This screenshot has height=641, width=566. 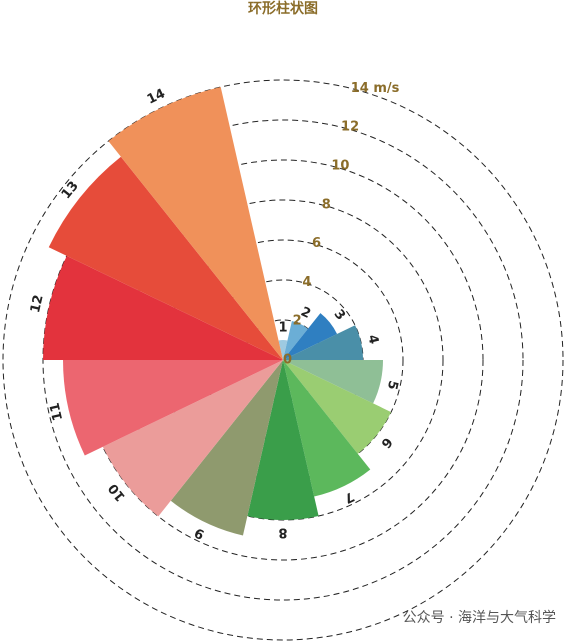 What do you see at coordinates (156, 96) in the screenshot?
I see `category-label: 14` at bounding box center [156, 96].